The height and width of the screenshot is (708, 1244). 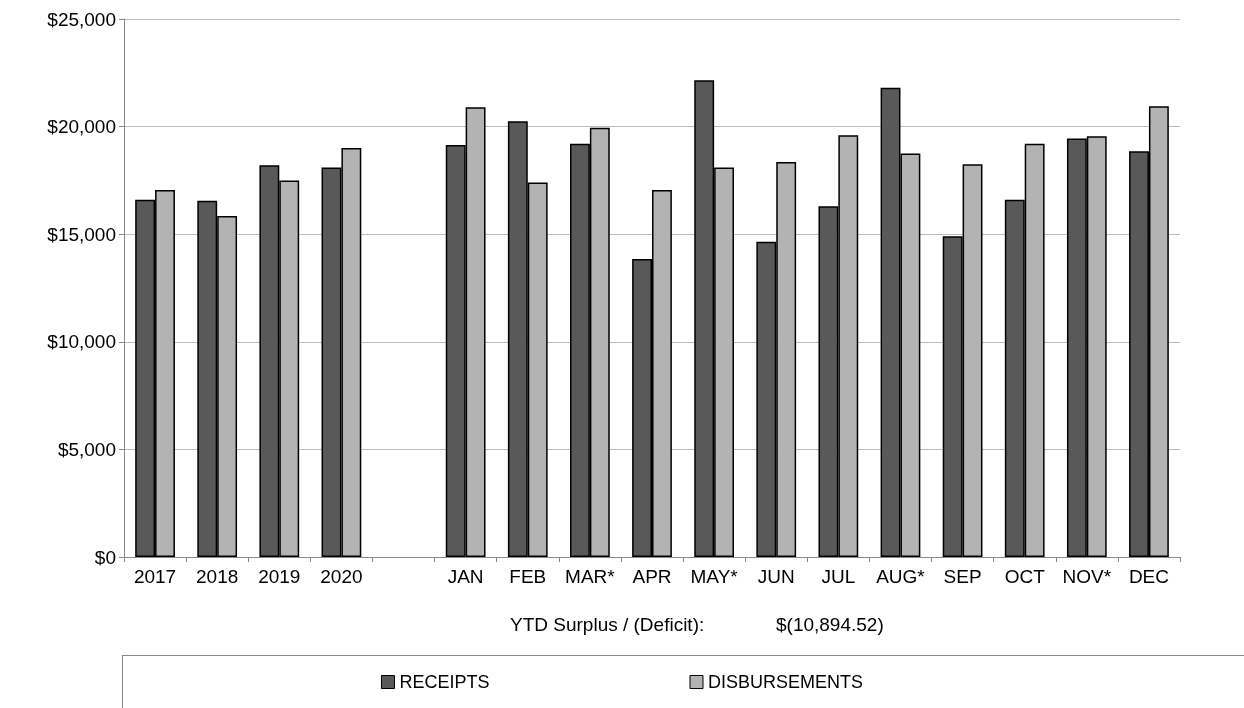 What do you see at coordinates (786, 682) in the screenshot?
I see `legend-label: DISBURSEMENTS` at bounding box center [786, 682].